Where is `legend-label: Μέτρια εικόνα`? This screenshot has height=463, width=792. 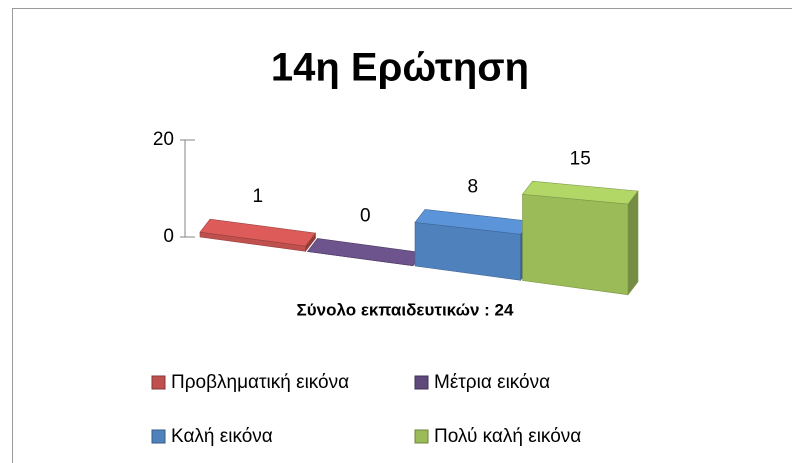 legend-label: Μέτρια εικόνα is located at coordinates (492, 382).